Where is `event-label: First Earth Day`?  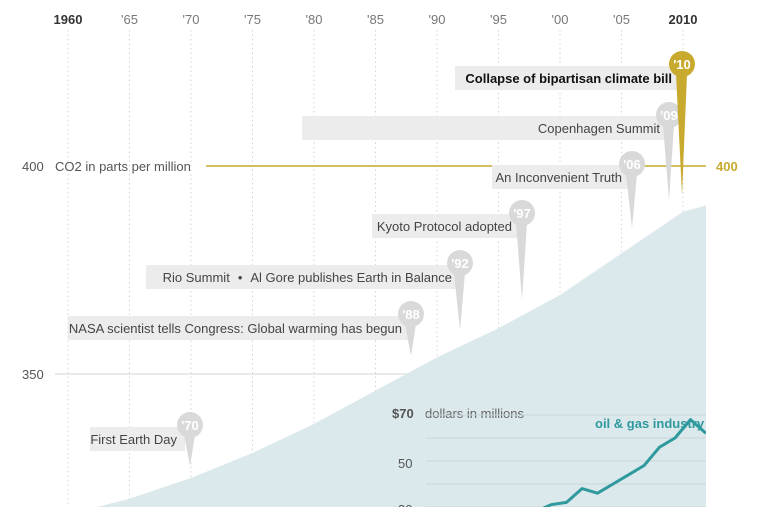 event-label: First Earth Day is located at coordinates (133, 439).